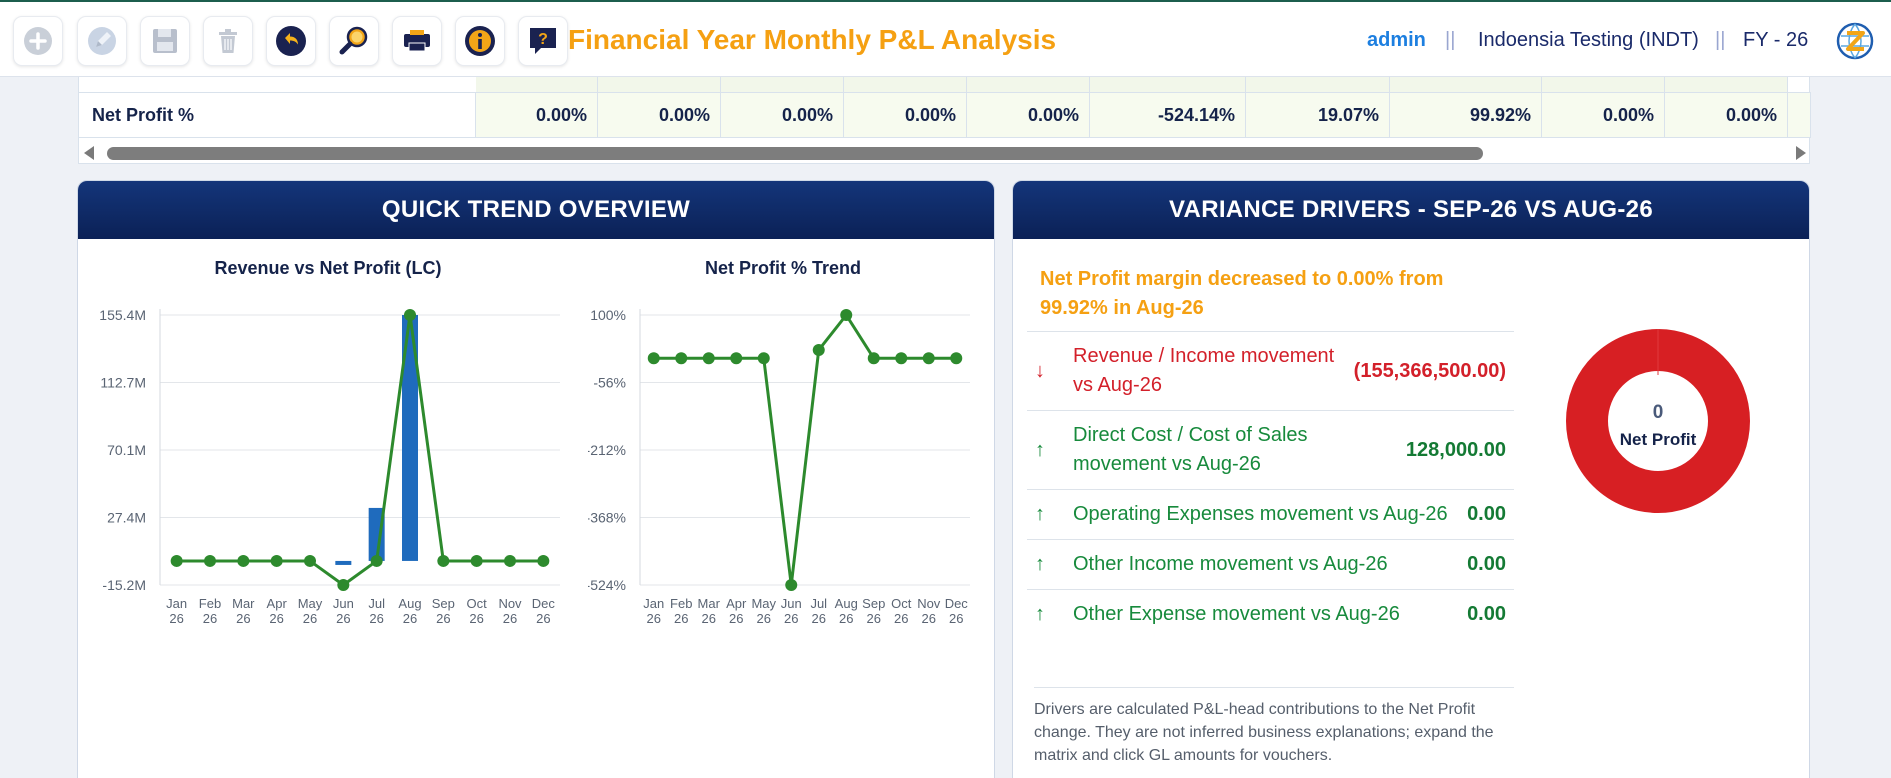 The width and height of the screenshot is (1891, 778). Describe the element at coordinates (343, 603) in the screenshot. I see `x-tick-label: Jun` at that location.